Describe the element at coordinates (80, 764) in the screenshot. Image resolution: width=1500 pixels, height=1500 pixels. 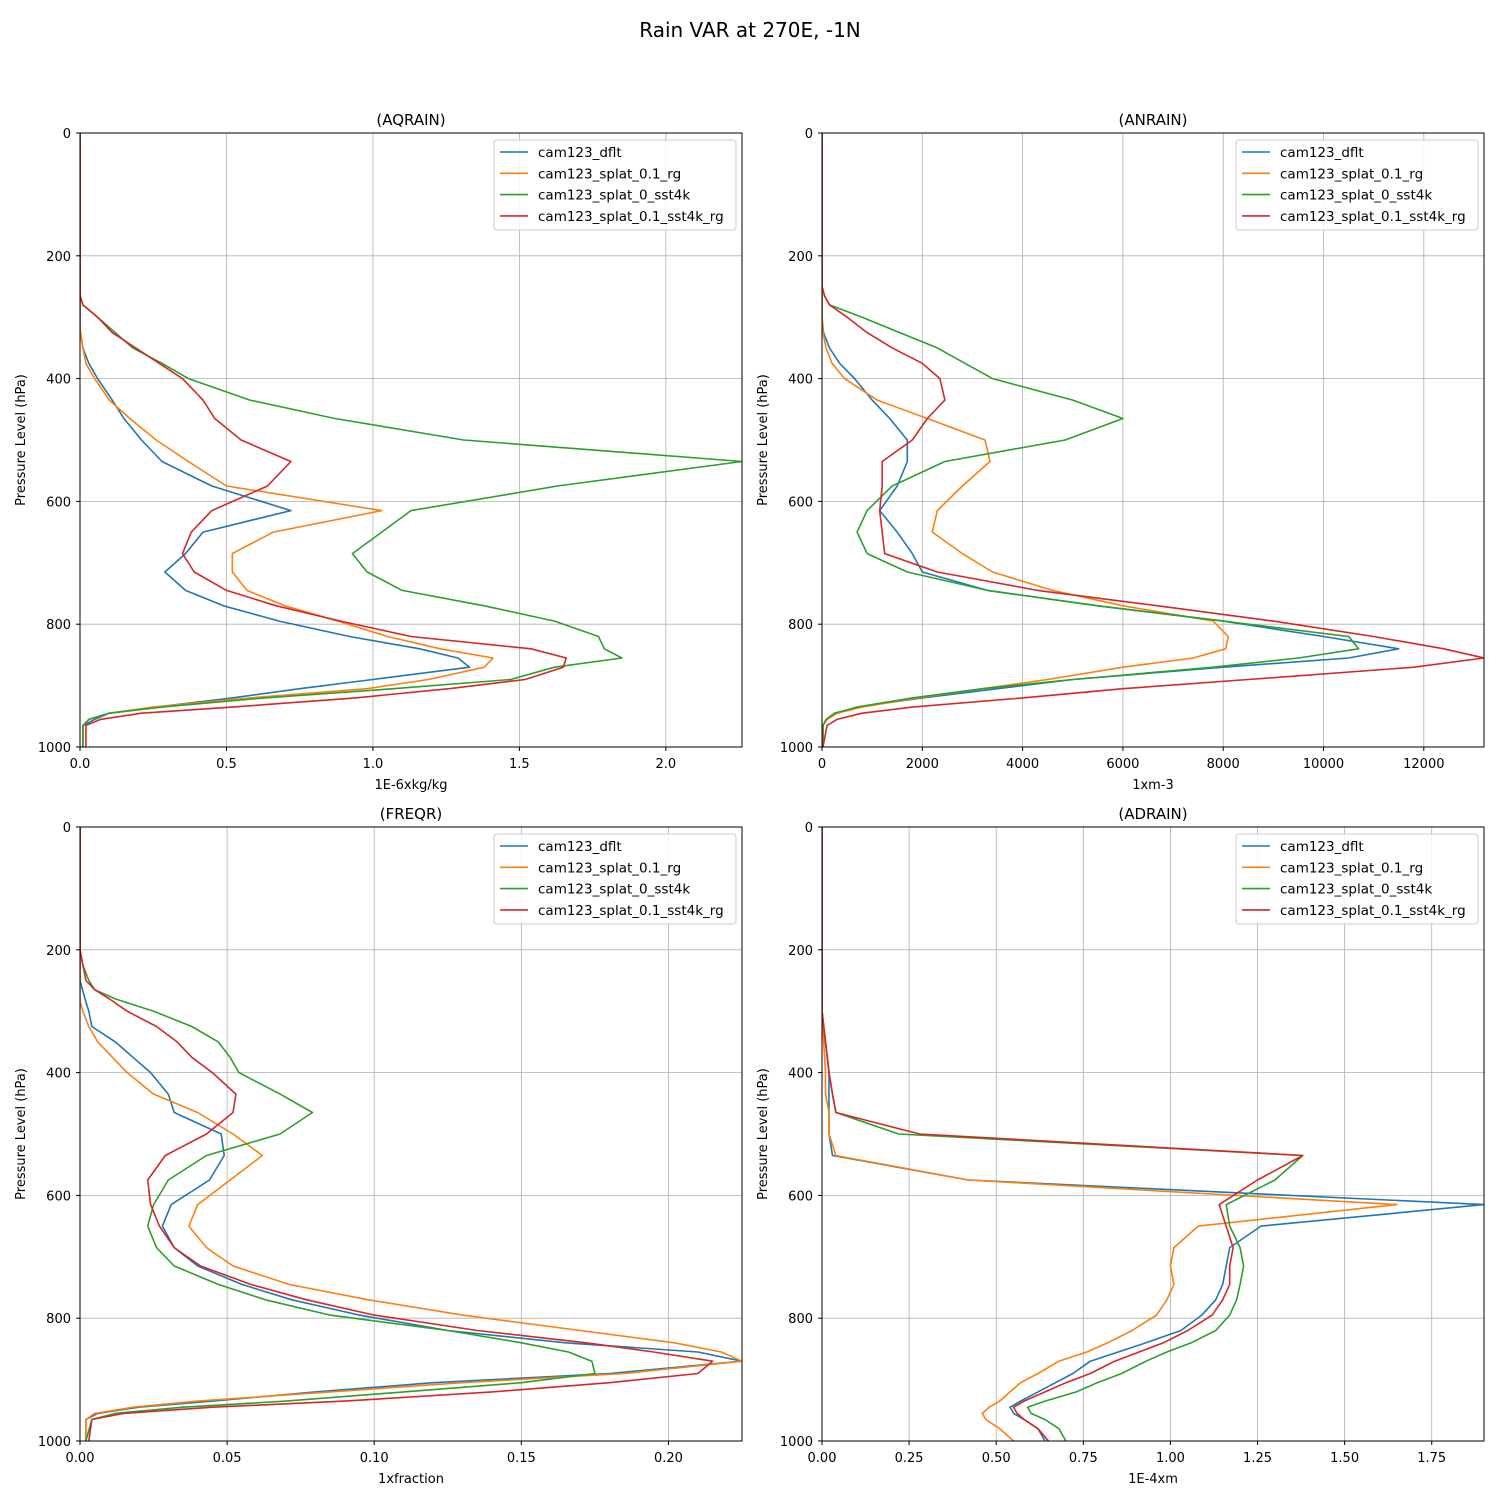
I see `x-tick-label: 0.0` at that location.